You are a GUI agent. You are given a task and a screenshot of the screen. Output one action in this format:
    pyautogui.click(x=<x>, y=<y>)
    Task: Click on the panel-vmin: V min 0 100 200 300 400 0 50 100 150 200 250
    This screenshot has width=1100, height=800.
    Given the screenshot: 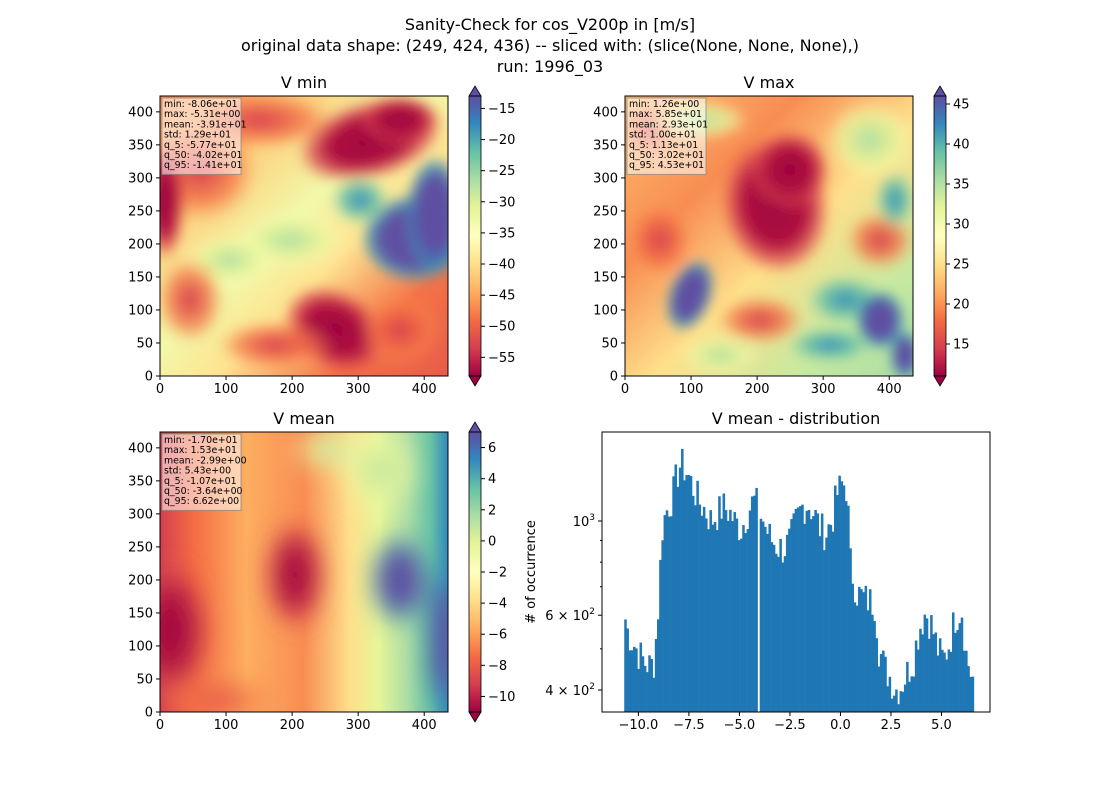 What is the action you would take?
    pyautogui.click(x=321, y=235)
    